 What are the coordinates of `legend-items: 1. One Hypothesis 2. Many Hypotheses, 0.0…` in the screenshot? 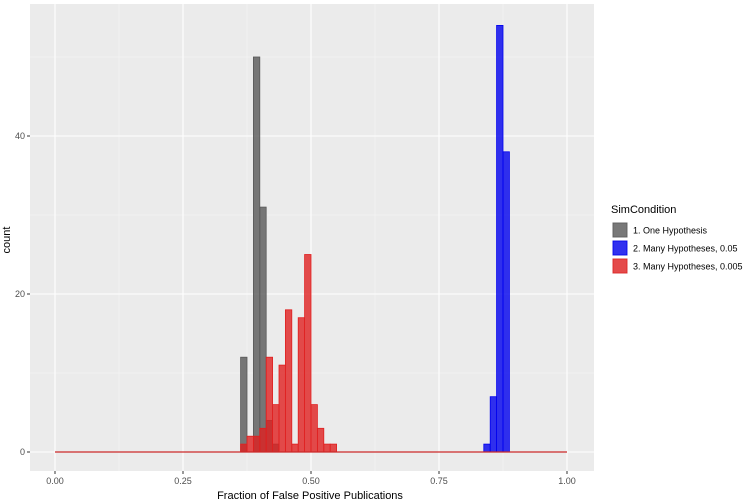 It's located at (677, 248).